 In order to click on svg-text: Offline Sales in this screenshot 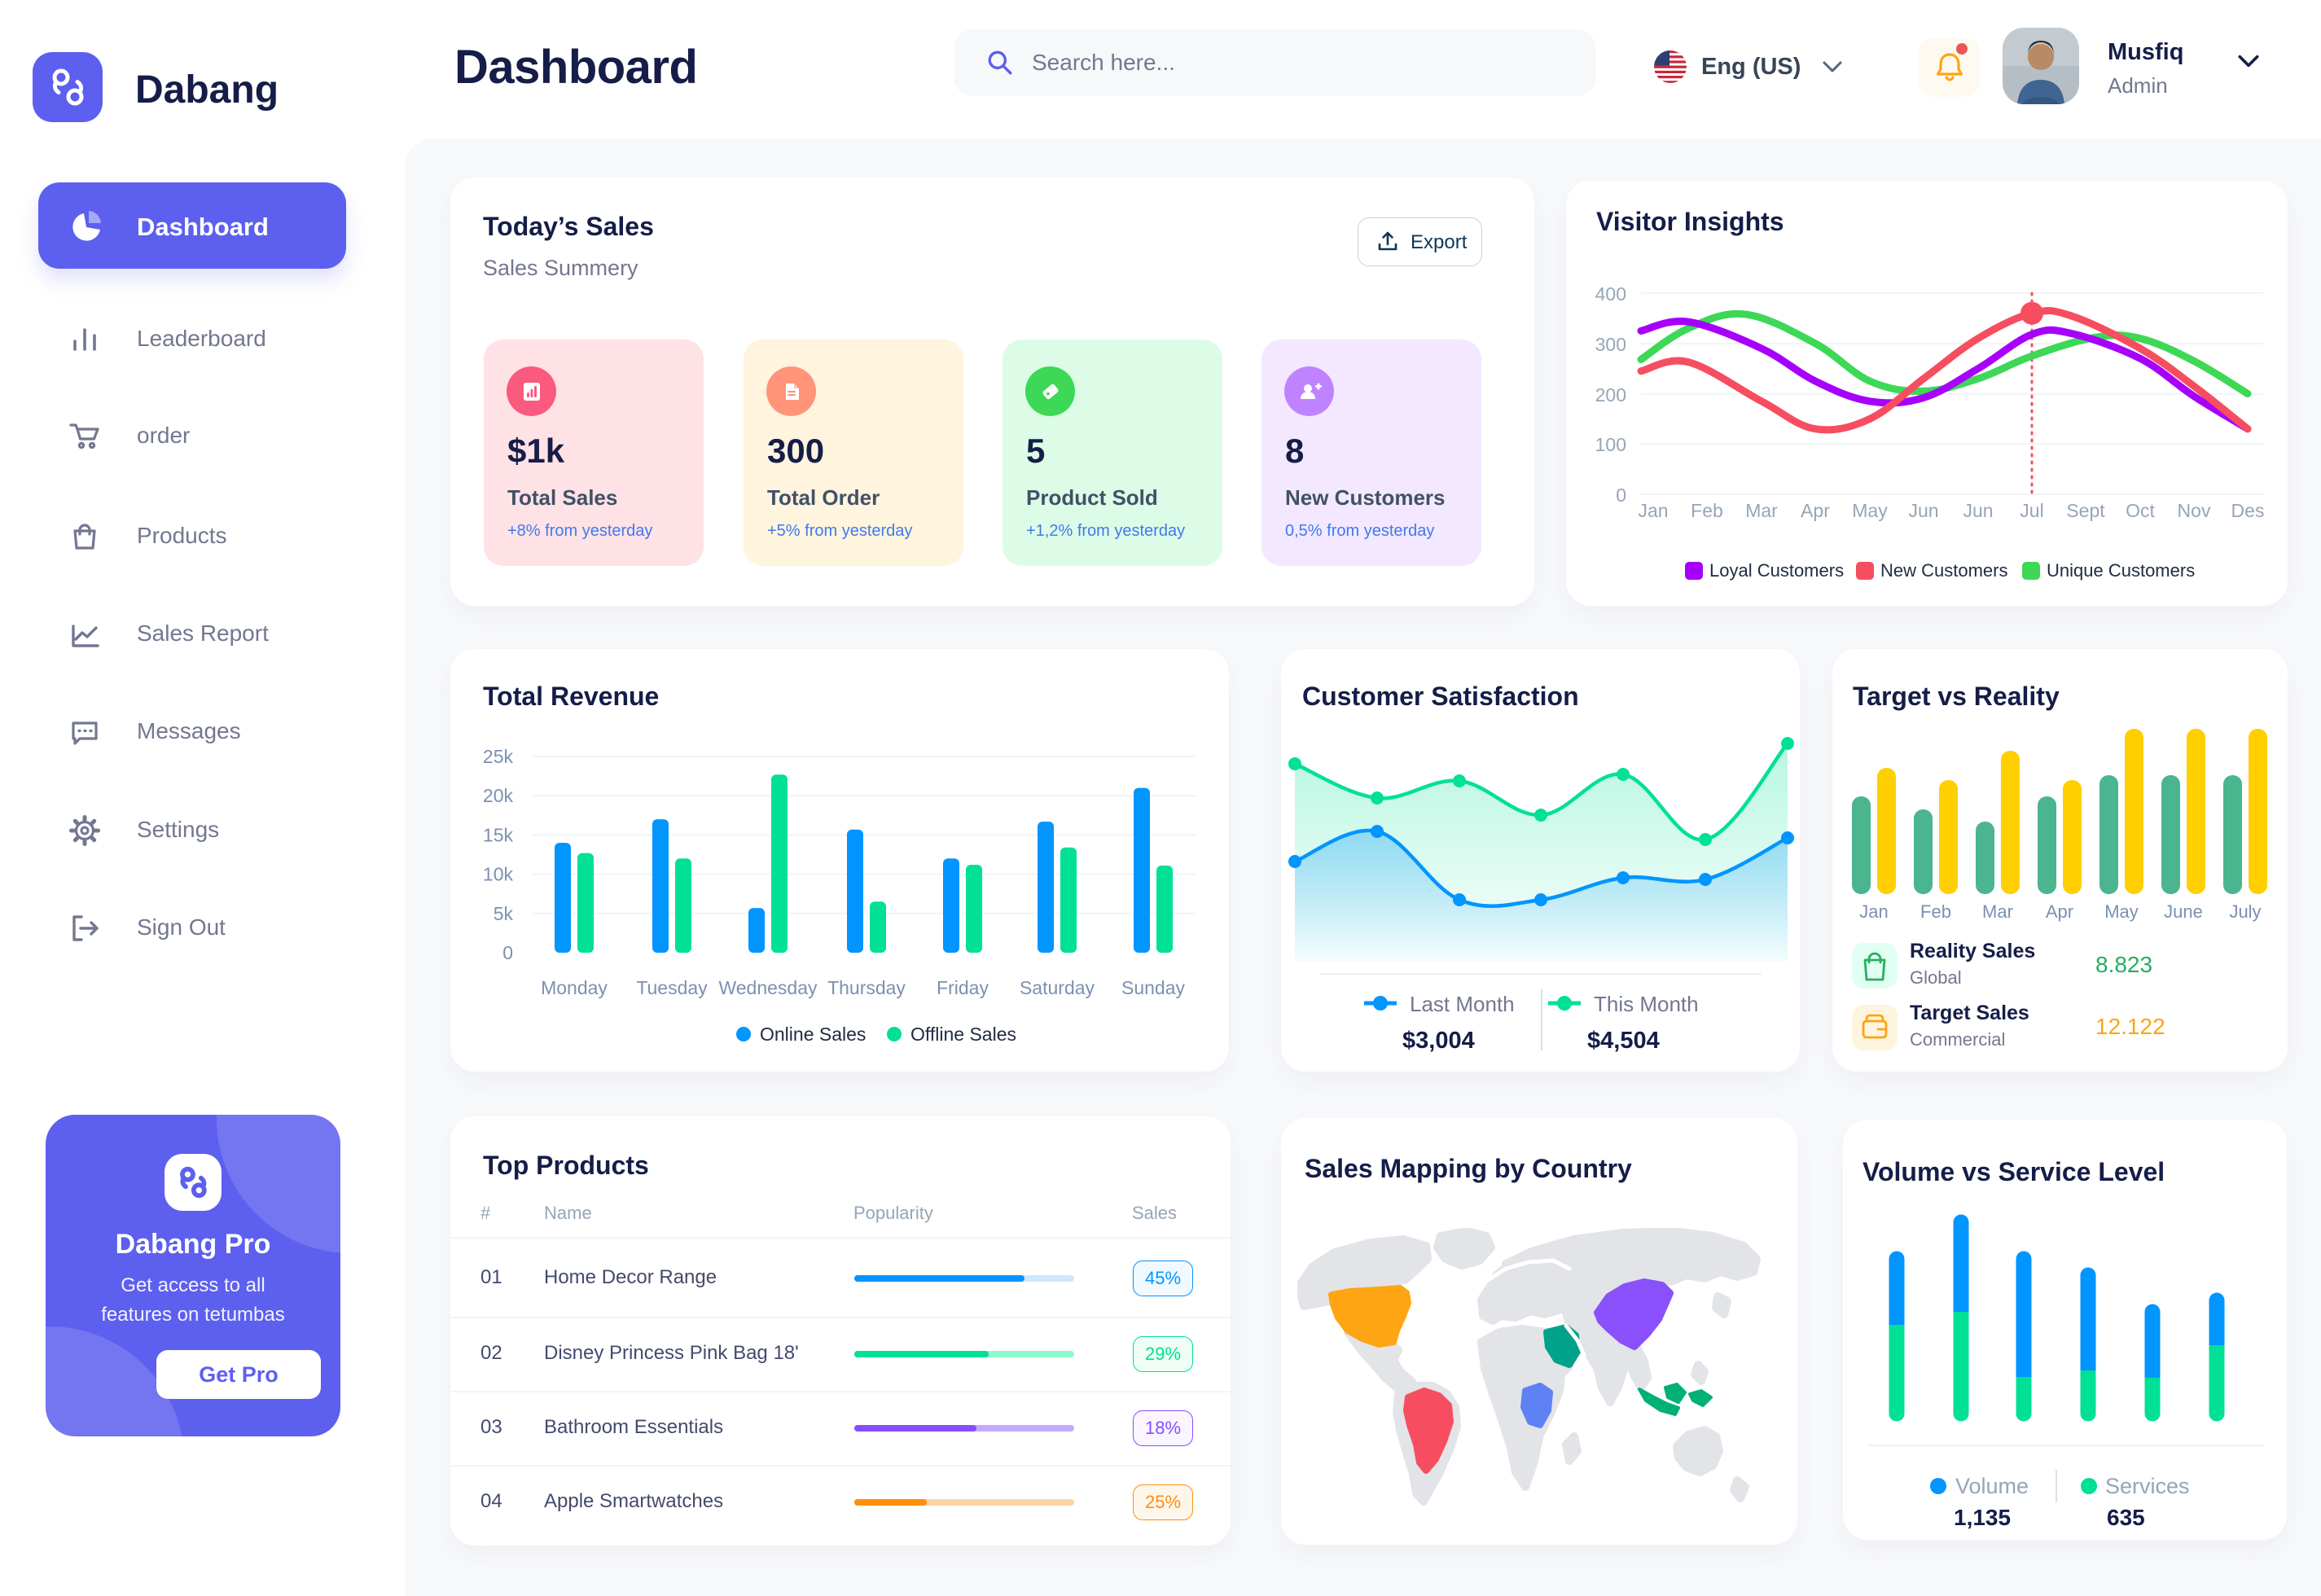, I will do `click(963, 1034)`.